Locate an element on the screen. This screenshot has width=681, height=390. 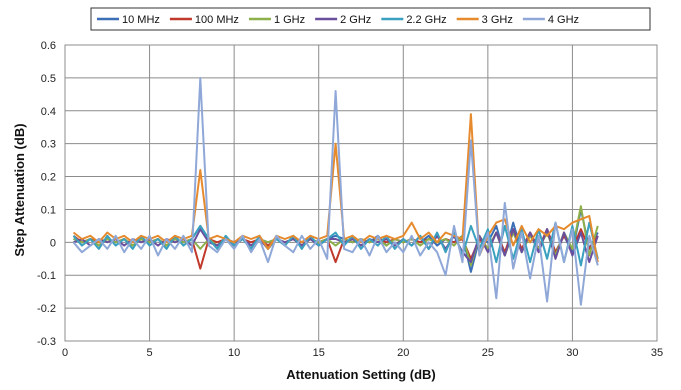
y-tick-label: -0.3 is located at coordinates (46, 342).